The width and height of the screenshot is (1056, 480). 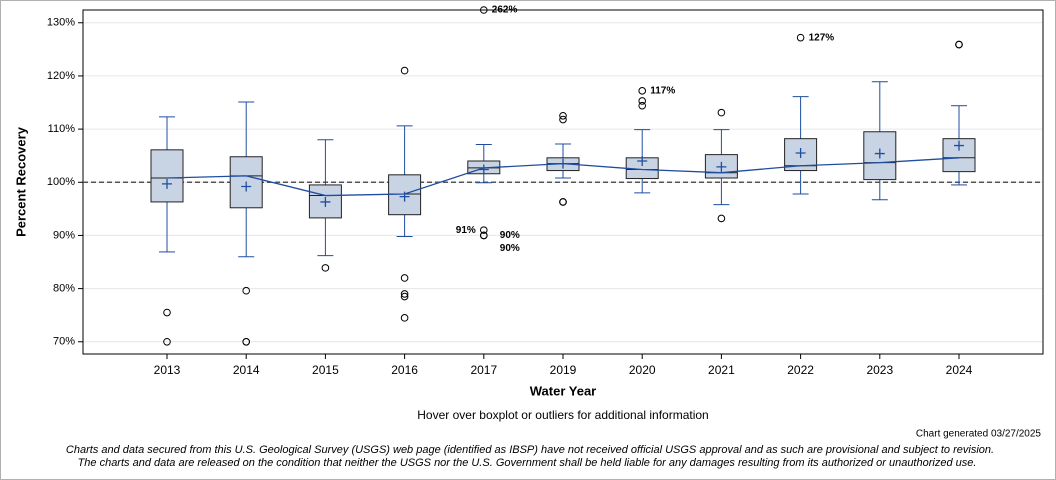 I want to click on outlier-label: 91%, so click(x=466, y=230).